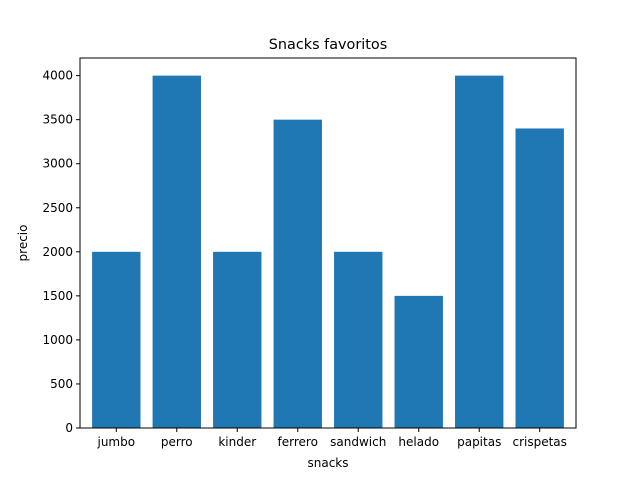 This screenshot has height=480, width=640. Describe the element at coordinates (57, 76) in the screenshot. I see `y-tick-label: 4000` at that location.